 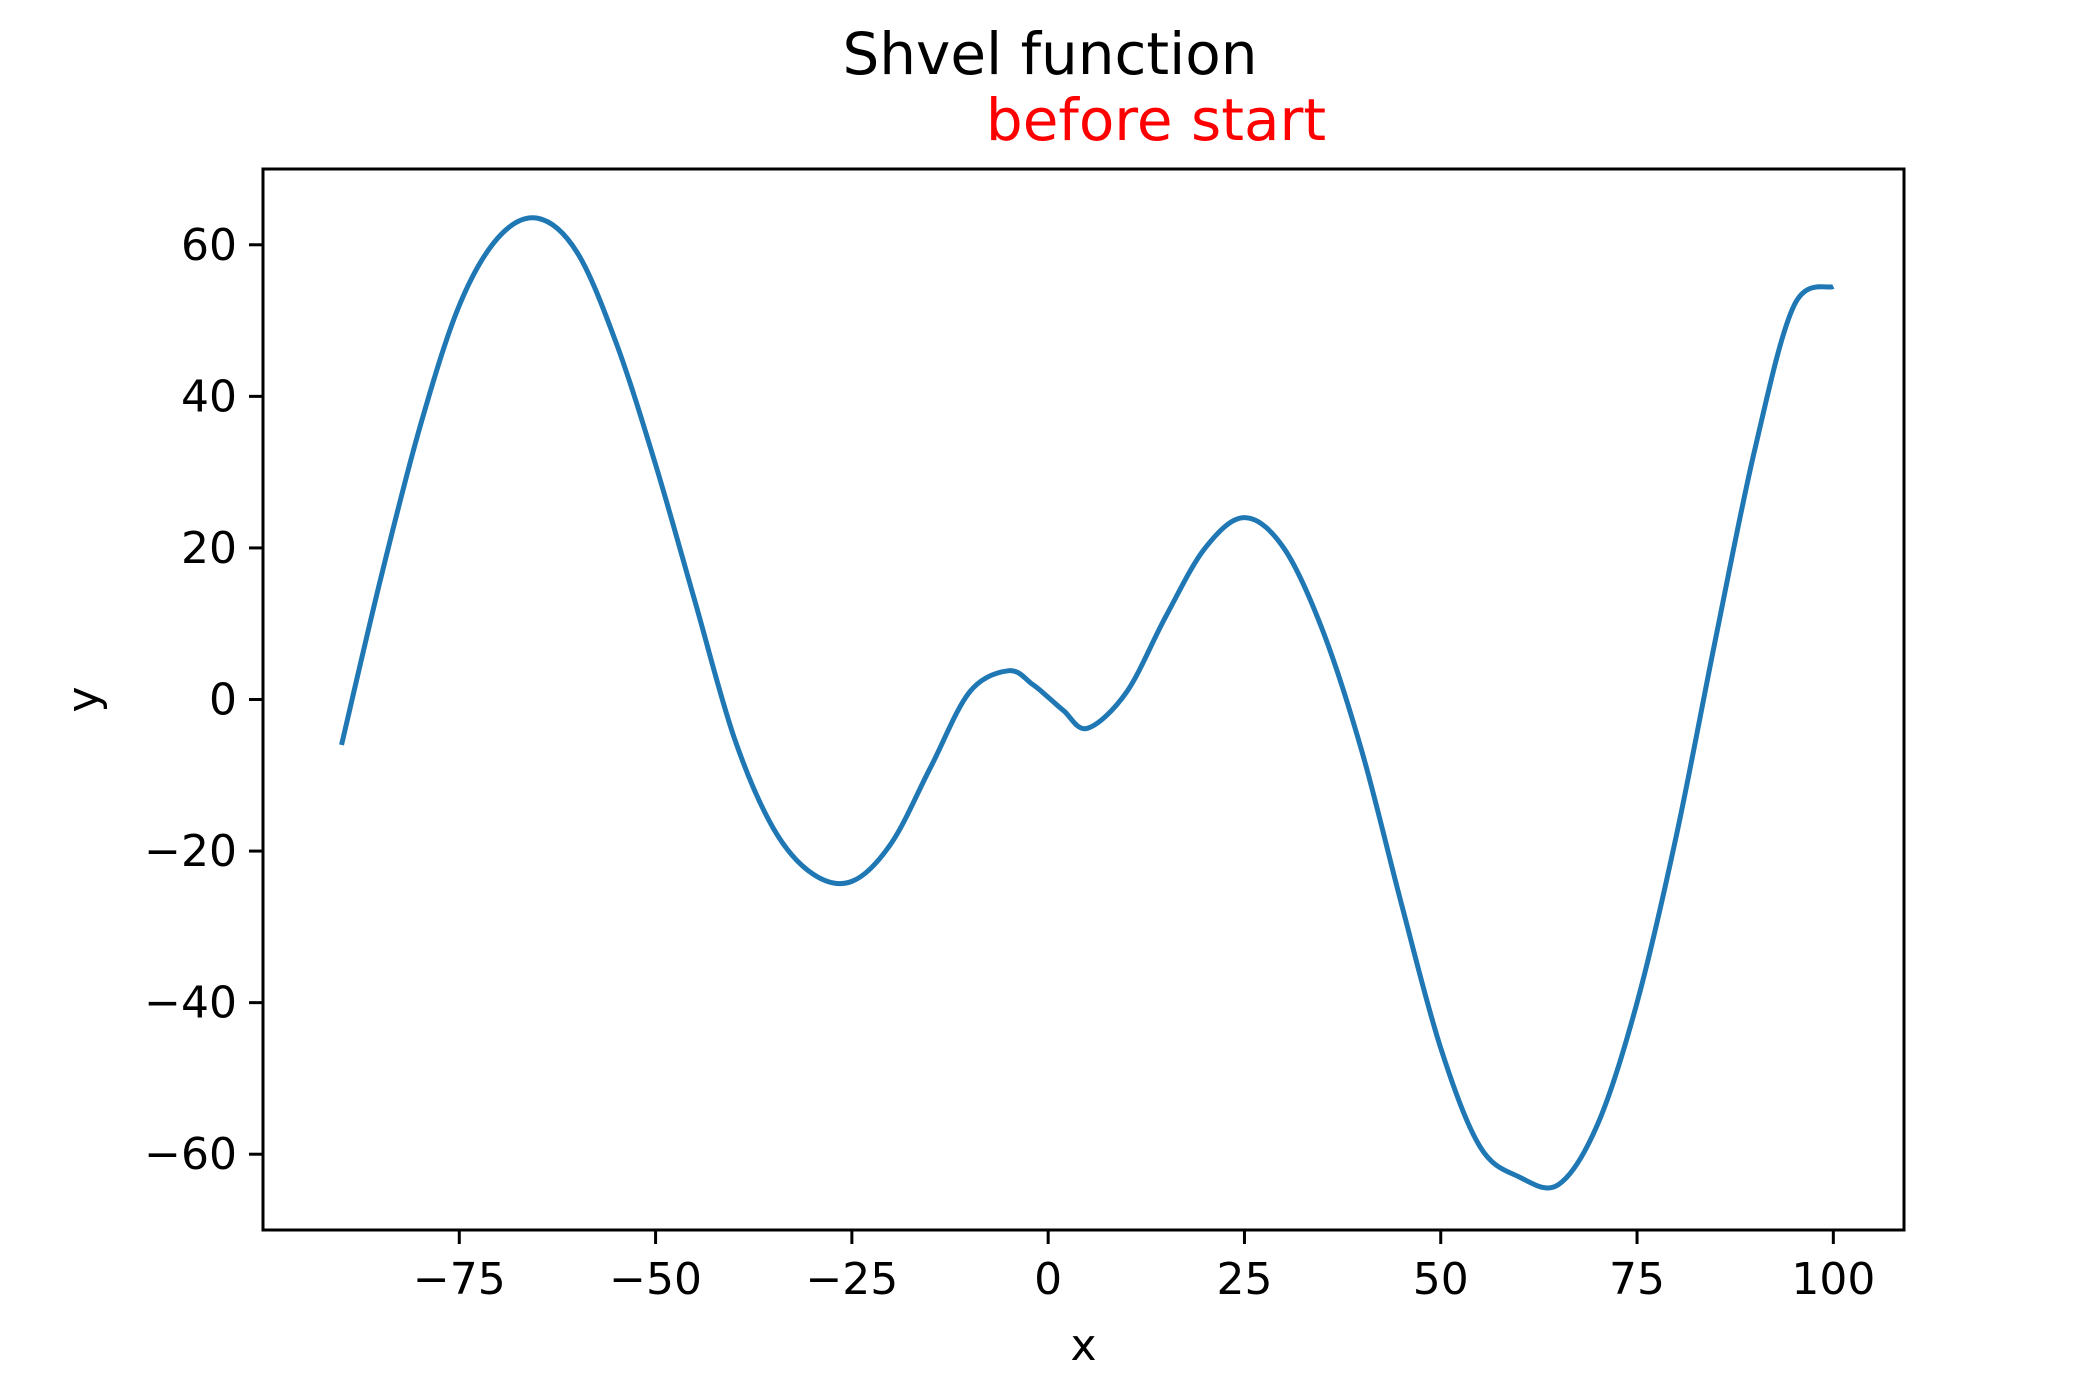 What do you see at coordinates (1050, 54) in the screenshot?
I see `chart-title: Shvel function` at bounding box center [1050, 54].